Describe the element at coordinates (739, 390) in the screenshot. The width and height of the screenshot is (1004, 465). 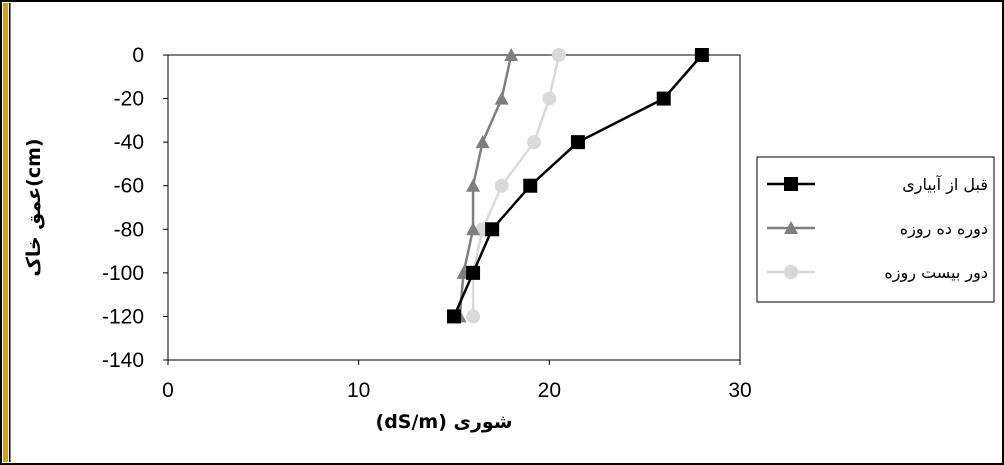
I see `x-tick-label: 30` at that location.